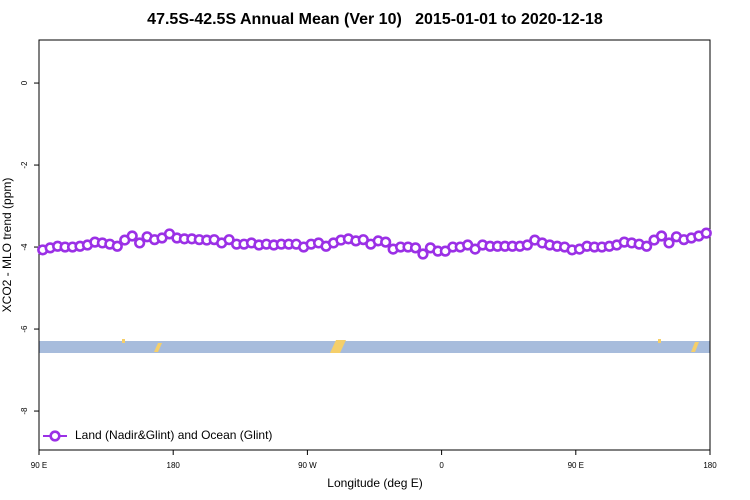 This screenshot has height=500, width=750. Describe the element at coordinates (374, 347) in the screenshot. I see `surface-strip` at that location.